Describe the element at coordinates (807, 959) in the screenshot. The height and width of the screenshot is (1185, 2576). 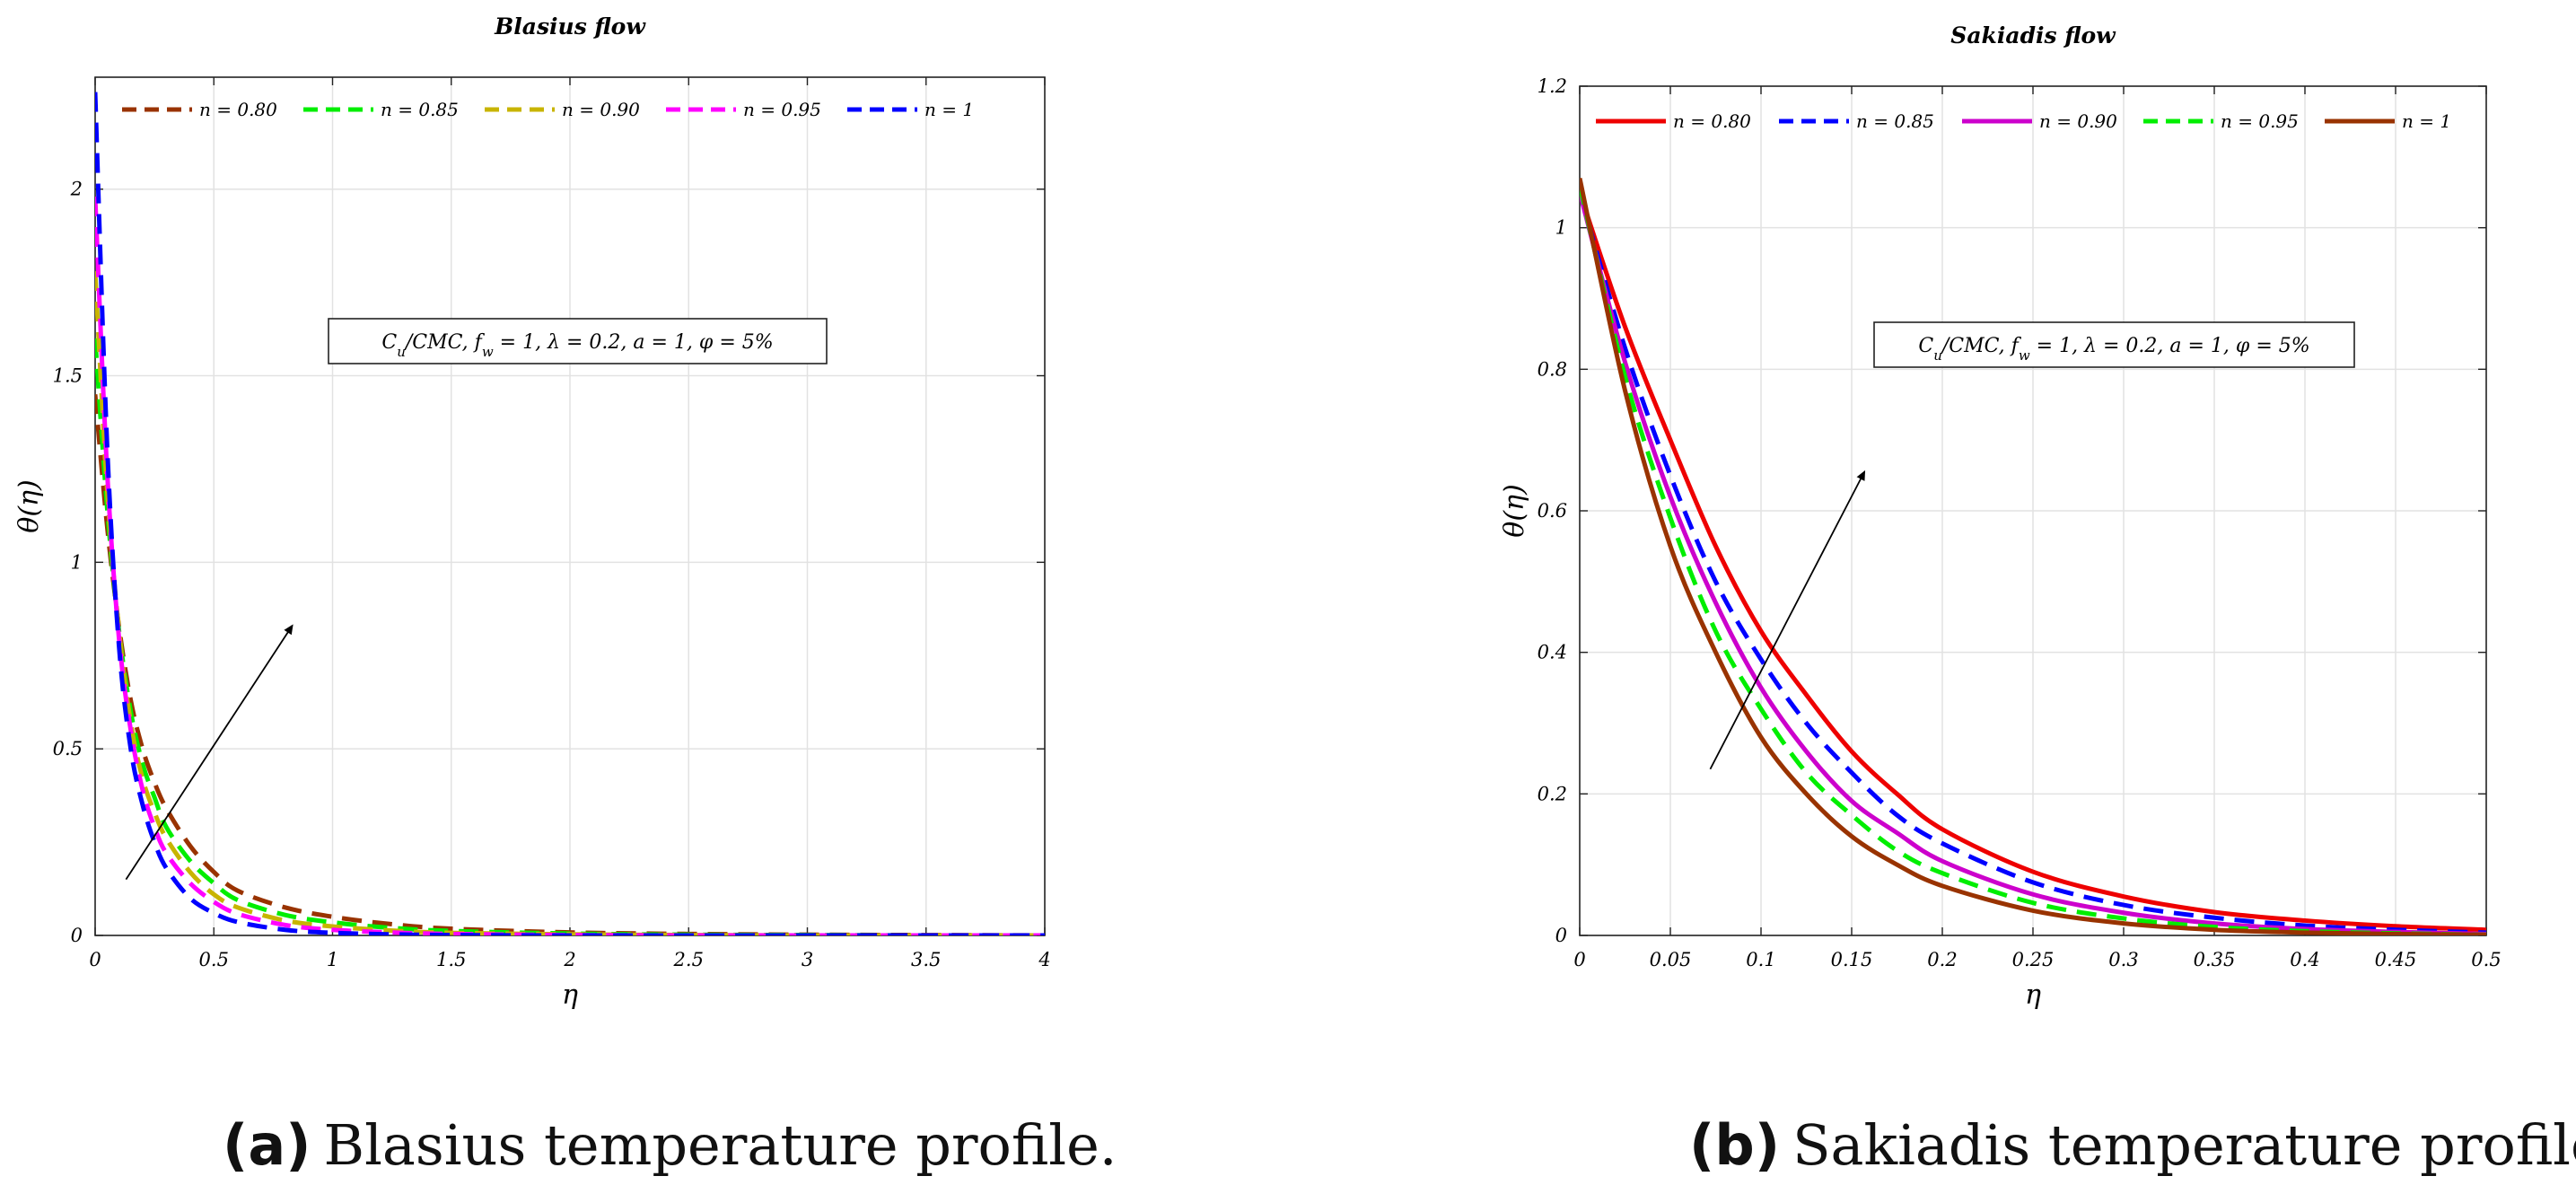
I see `x-tick-label: 3` at that location.